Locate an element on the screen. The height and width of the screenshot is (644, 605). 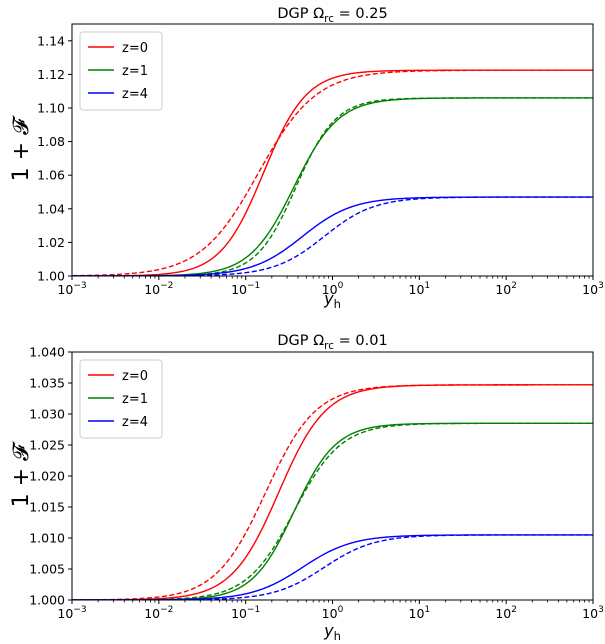
y-tick-label: 1.025 is located at coordinates (47, 445).